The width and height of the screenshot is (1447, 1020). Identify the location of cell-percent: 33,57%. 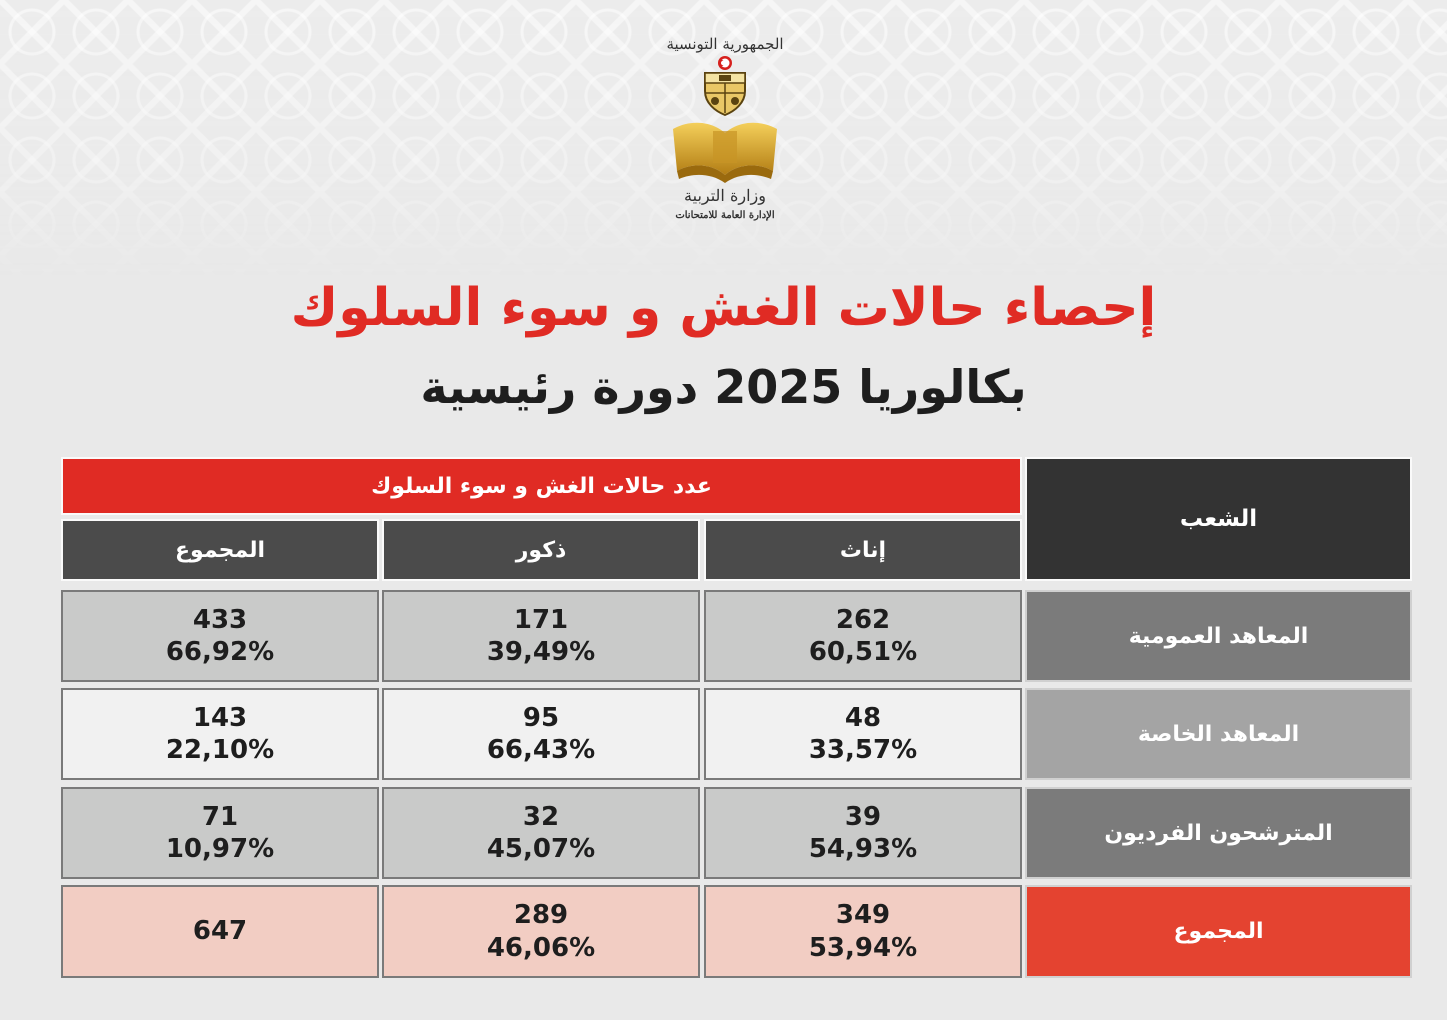
(863, 750).